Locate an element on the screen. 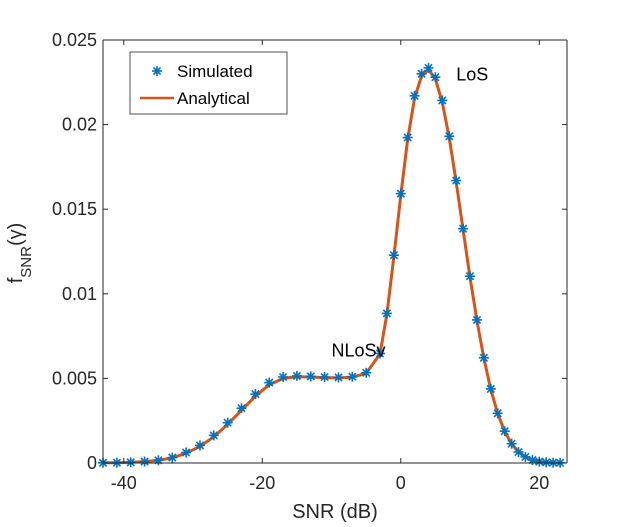 The image size is (623, 527). y-axis-label-arg: (γ) is located at coordinates (16, 234).